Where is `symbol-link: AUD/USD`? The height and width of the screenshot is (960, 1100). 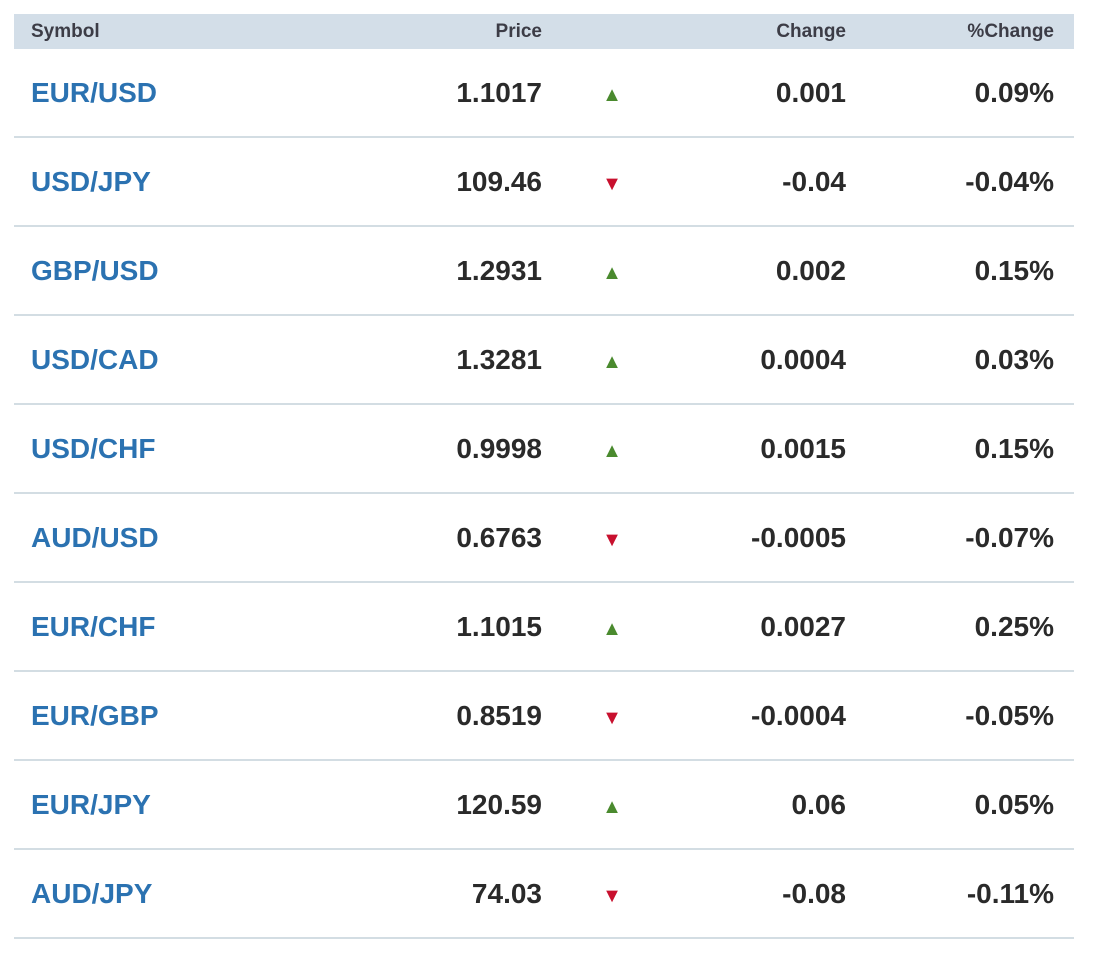
symbol-link: AUD/USD is located at coordinates (95, 537).